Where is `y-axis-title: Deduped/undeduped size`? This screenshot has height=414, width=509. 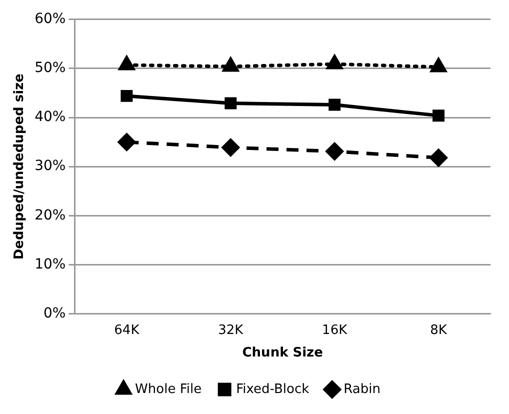 y-axis-title: Deduped/undeduped size is located at coordinates (20, 166).